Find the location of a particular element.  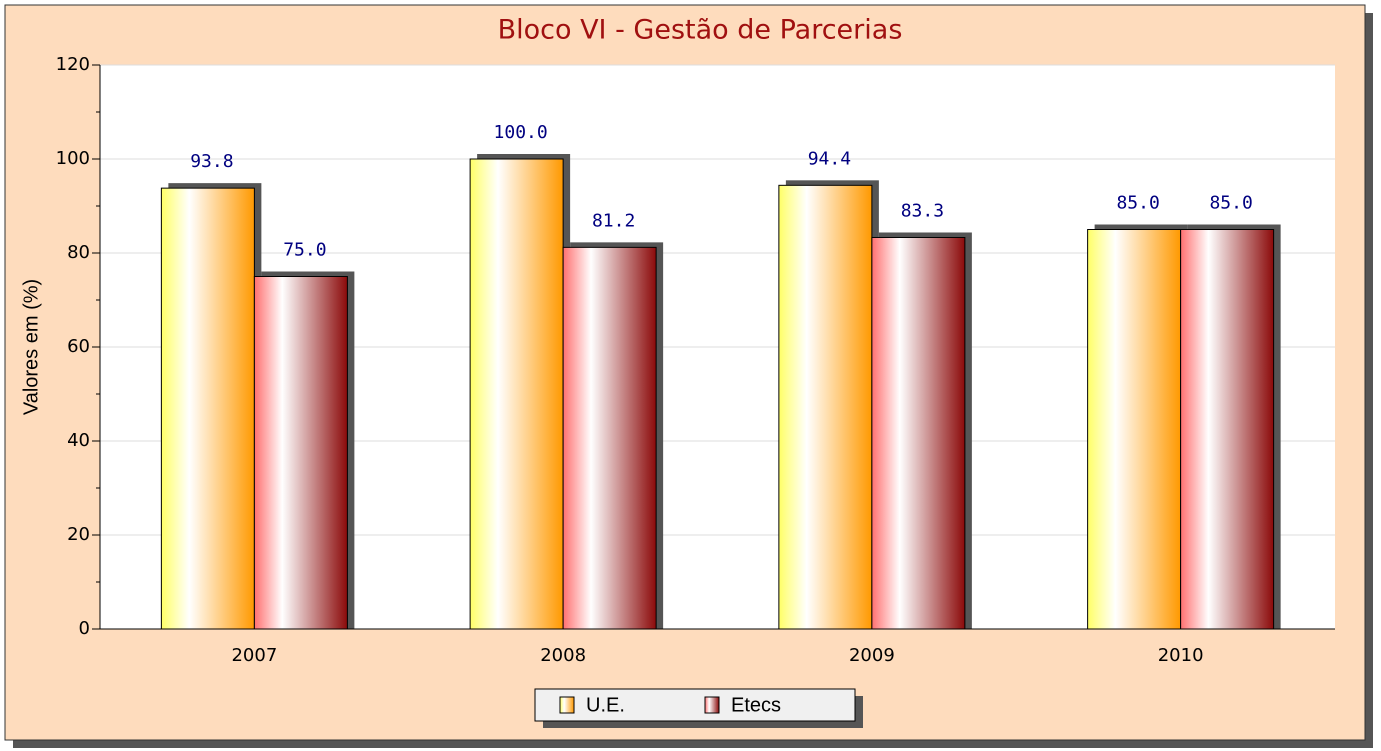

value-label: 100.0 is located at coordinates (521, 132).